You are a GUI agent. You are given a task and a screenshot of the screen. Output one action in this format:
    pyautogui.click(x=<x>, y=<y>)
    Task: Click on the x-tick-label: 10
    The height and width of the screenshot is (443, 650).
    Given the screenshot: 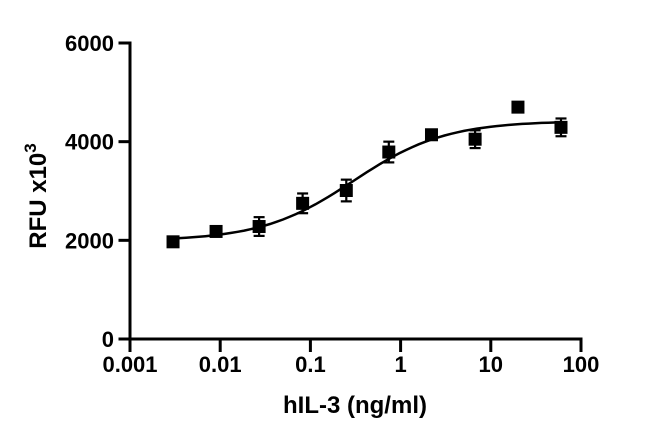 What is the action you would take?
    pyautogui.click(x=491, y=364)
    